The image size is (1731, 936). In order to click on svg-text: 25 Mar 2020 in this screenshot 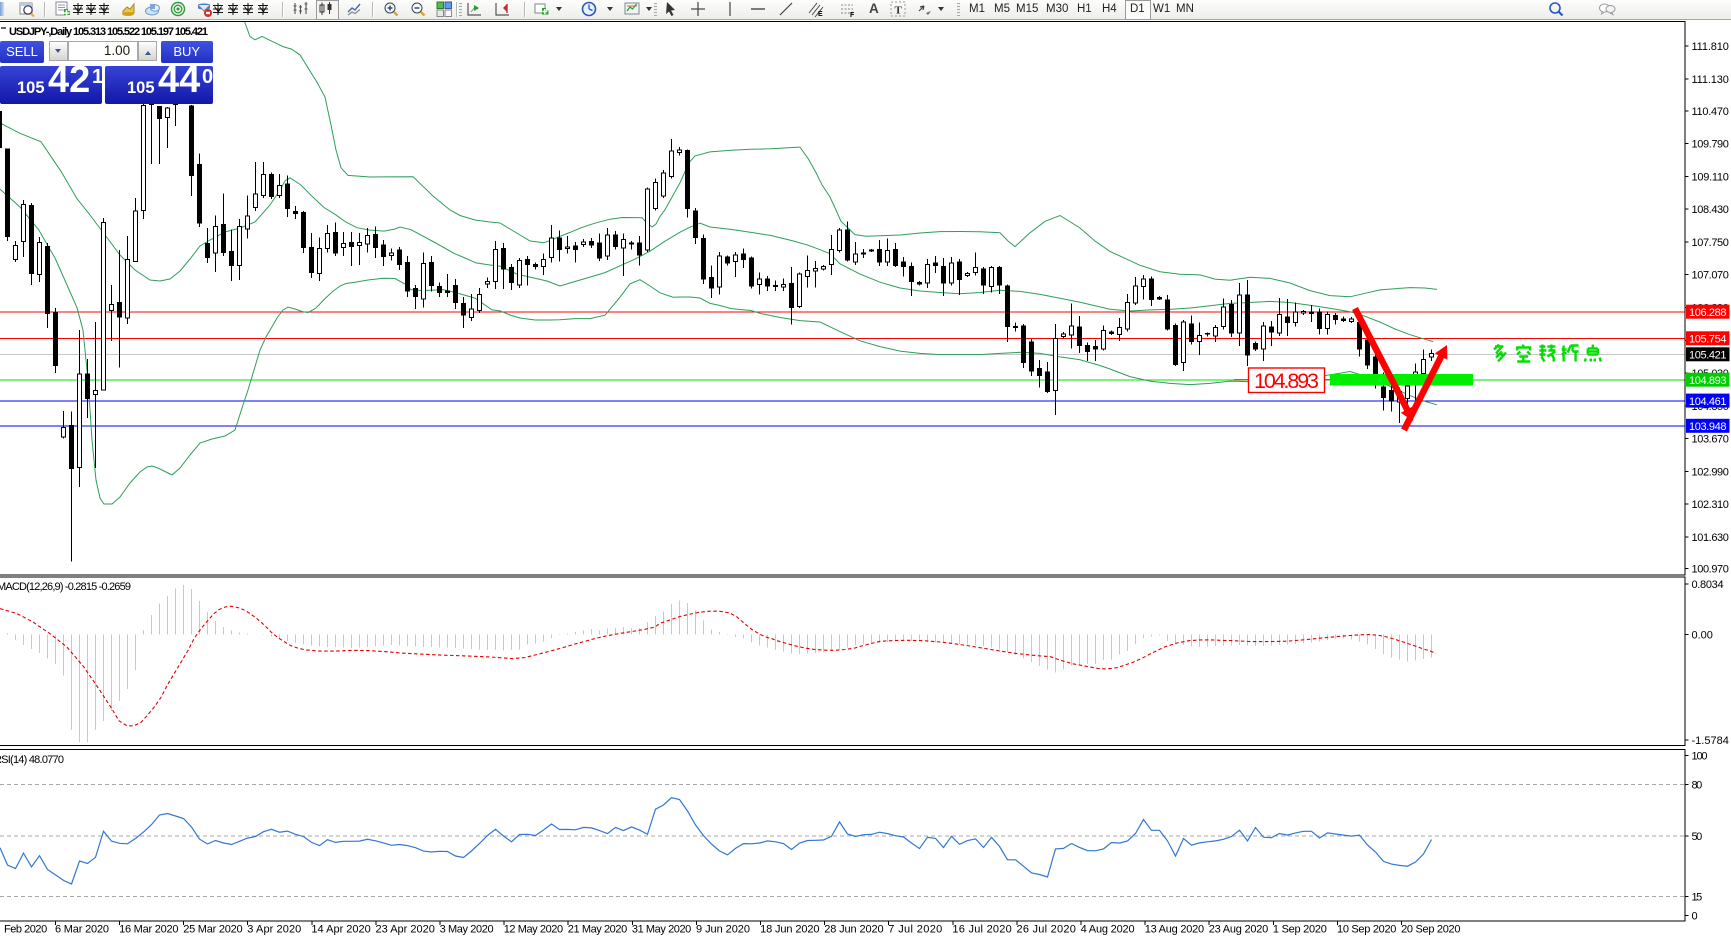, I will do `click(212, 930)`.